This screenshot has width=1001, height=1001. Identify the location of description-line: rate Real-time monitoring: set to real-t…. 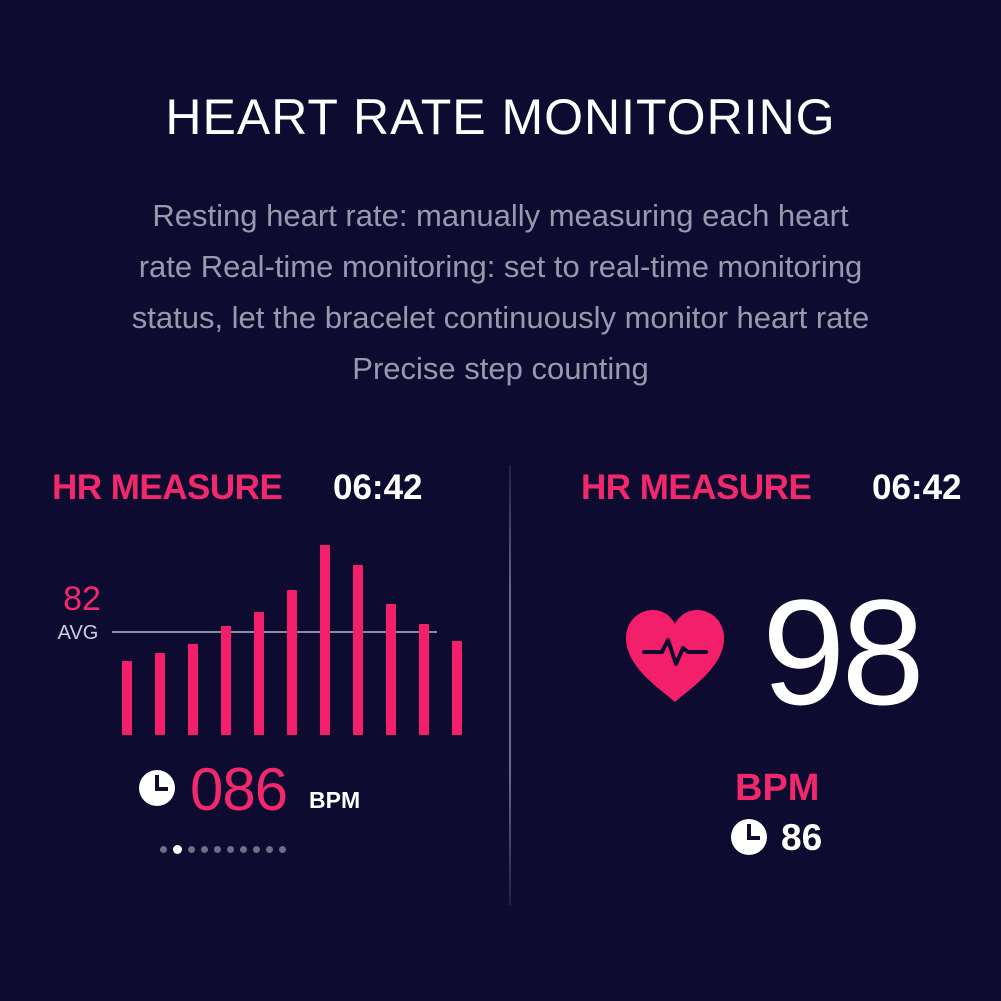
(500, 266).